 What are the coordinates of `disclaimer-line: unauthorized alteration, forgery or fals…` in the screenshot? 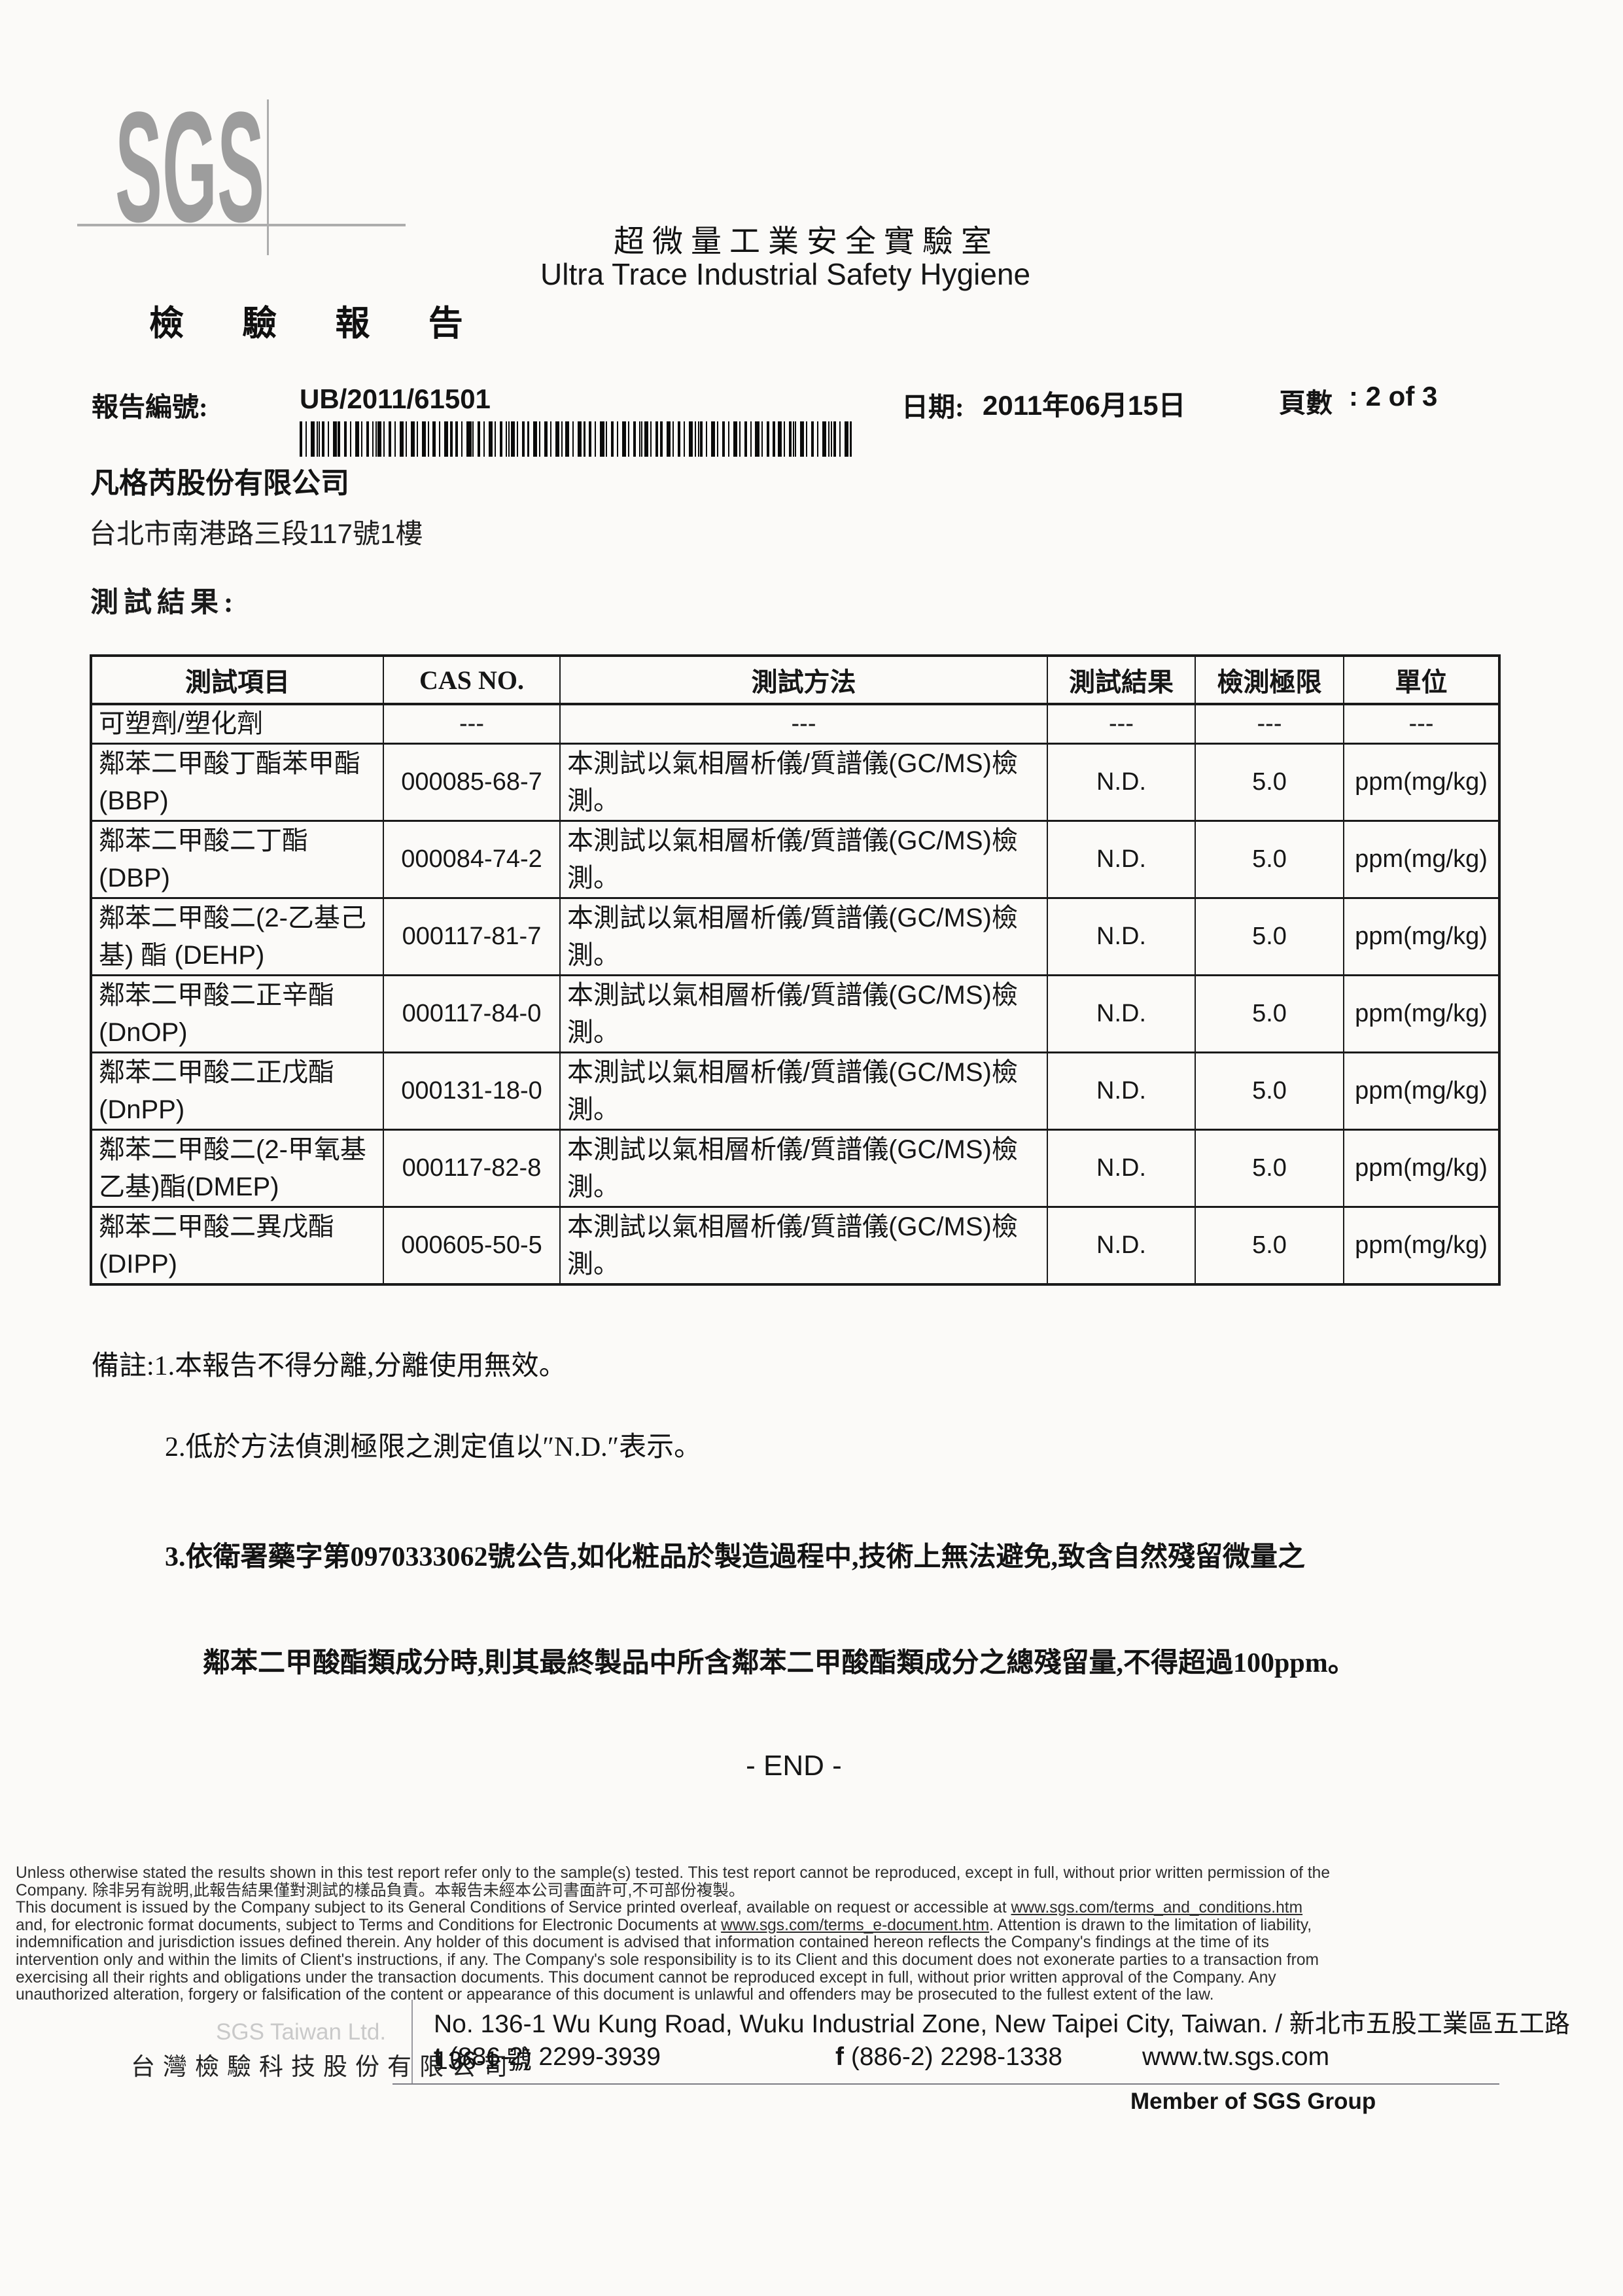 It's located at (615, 1995).